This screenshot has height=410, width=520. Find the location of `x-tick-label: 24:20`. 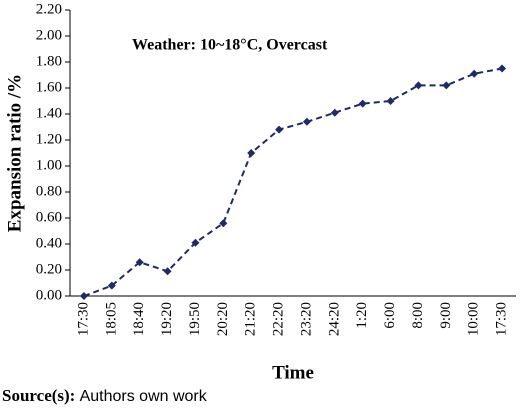

x-tick-label: 24:20 is located at coordinates (334, 319).